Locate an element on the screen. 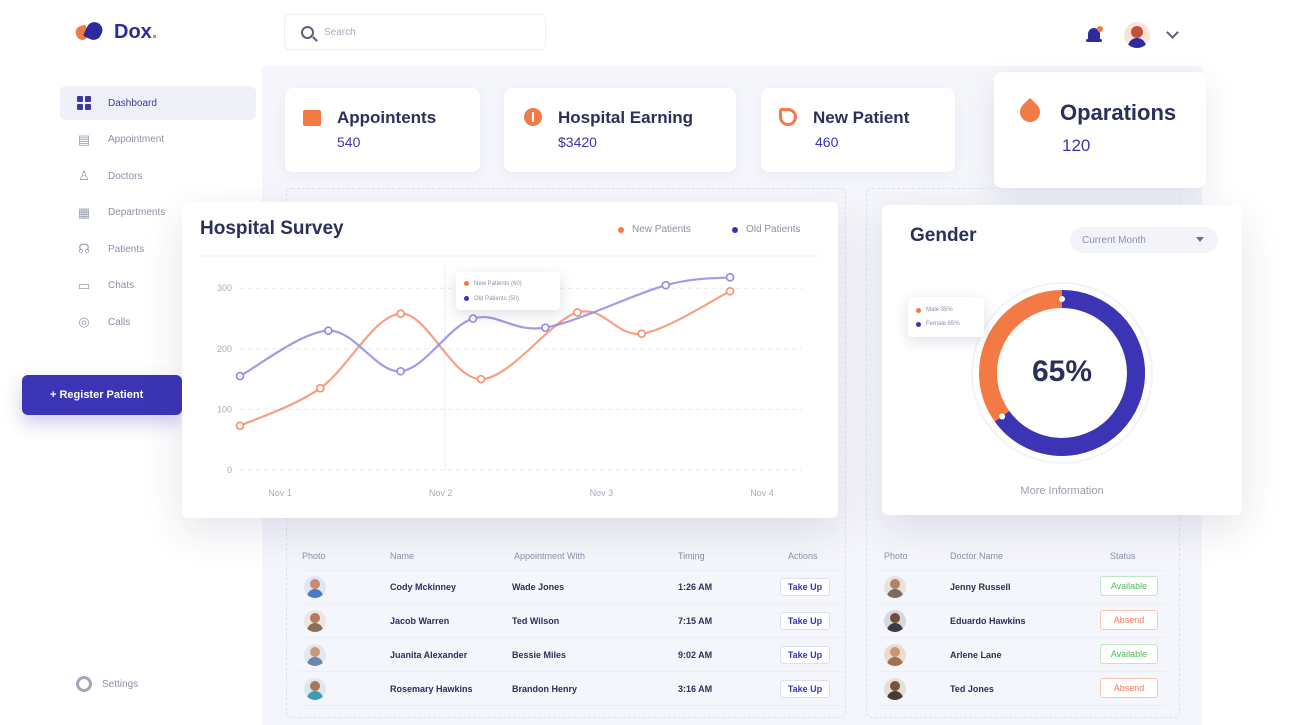  building-icon: ▦ is located at coordinates (84, 212).